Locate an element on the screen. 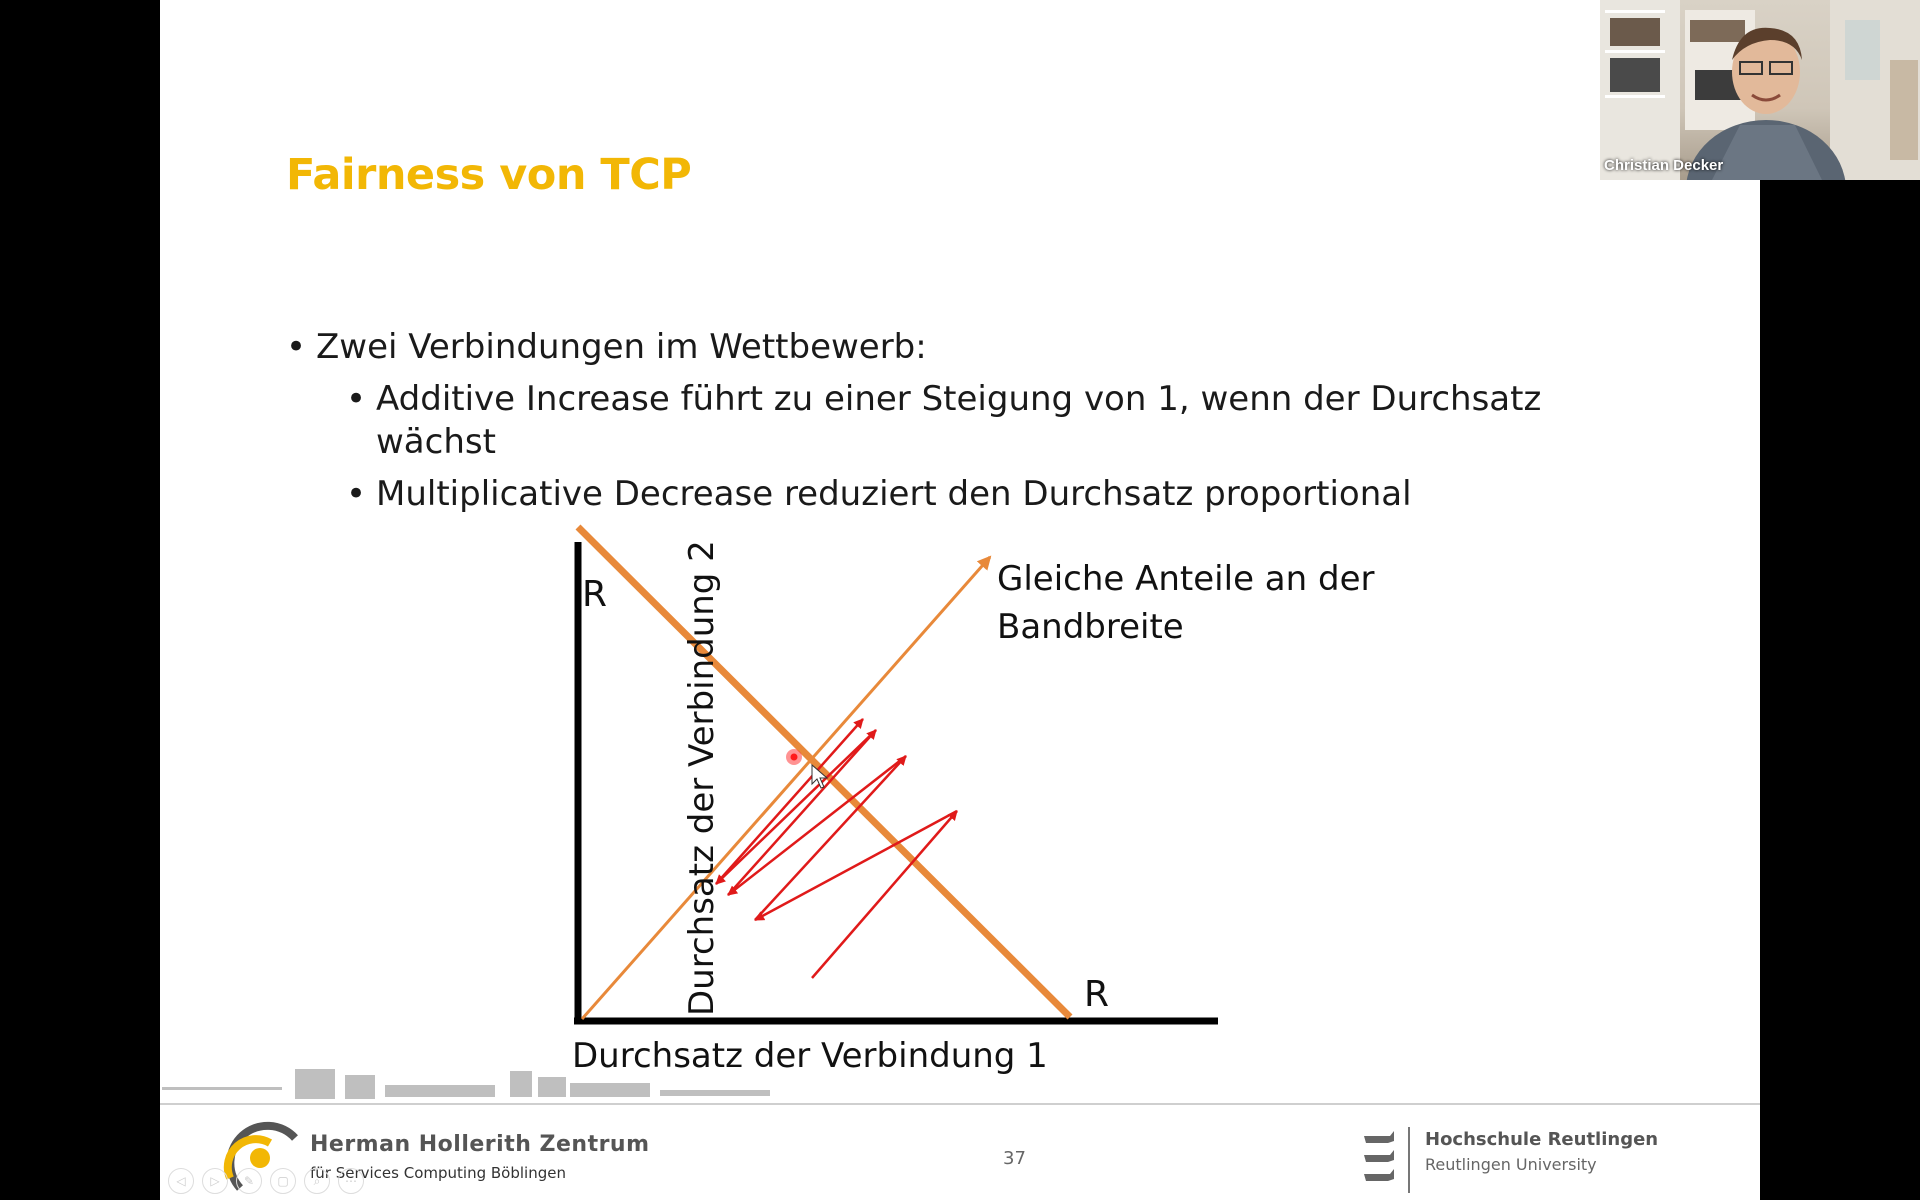  fair-line-label: Bandbreite is located at coordinates (1090, 627).